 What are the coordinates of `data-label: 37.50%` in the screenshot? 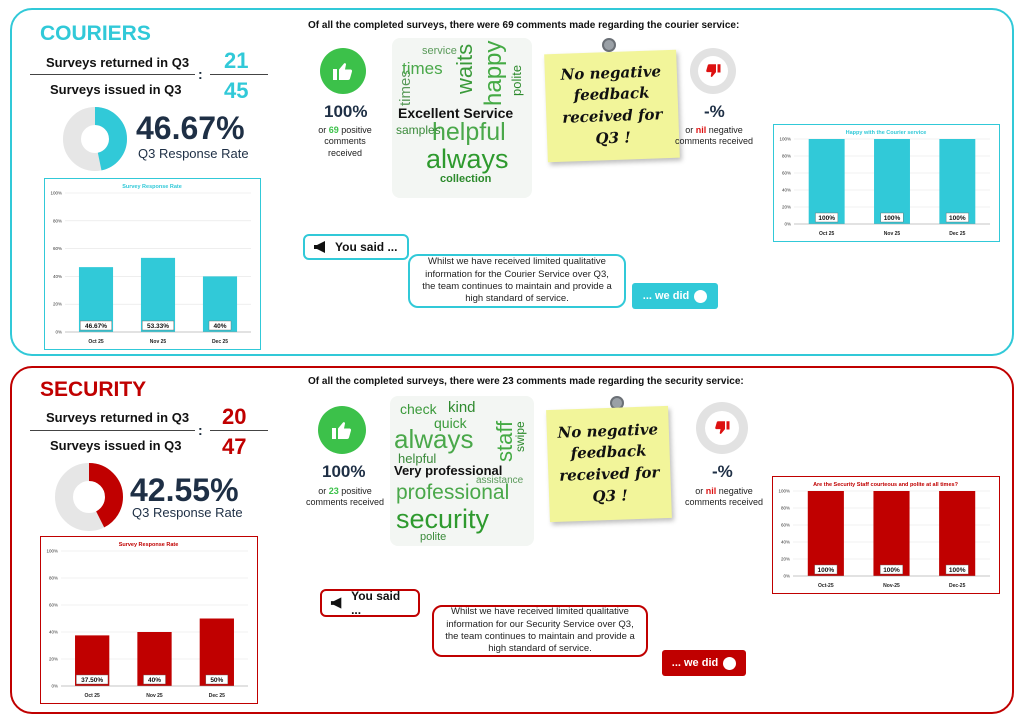 It's located at (92, 680).